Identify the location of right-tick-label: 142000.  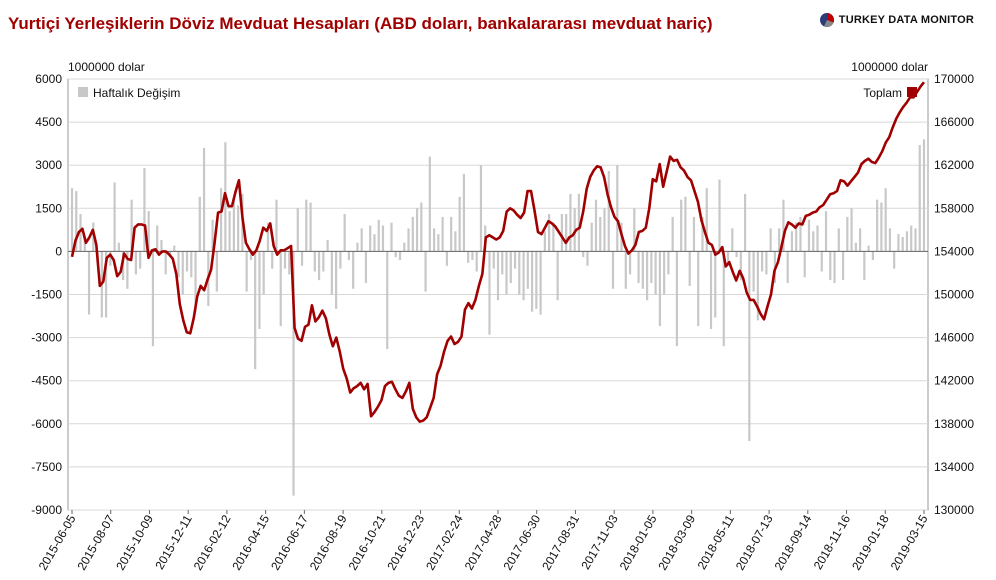
(954, 381).